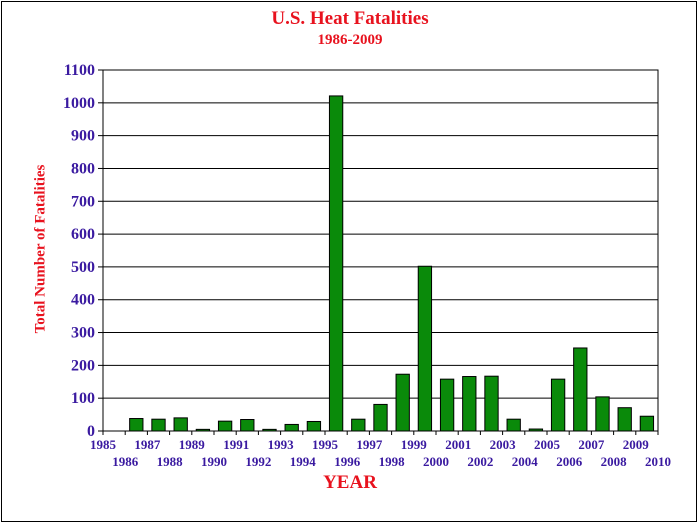  I want to click on x-tick-label: 2008, so click(614, 461).